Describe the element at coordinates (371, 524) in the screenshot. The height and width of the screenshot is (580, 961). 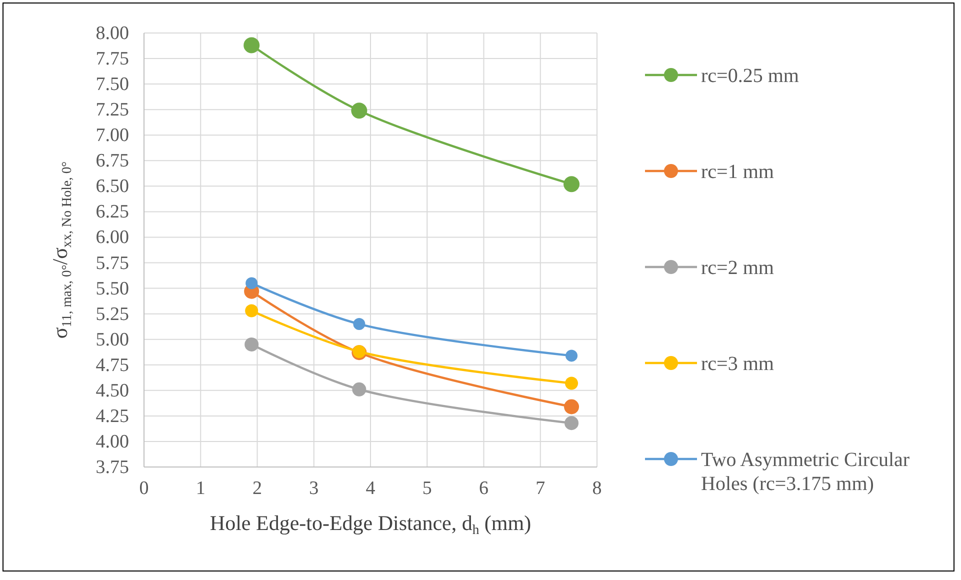
I see `x-axis-title: Hole Edge-to-Edge Distance, d$_{h}$ (mm)` at that location.